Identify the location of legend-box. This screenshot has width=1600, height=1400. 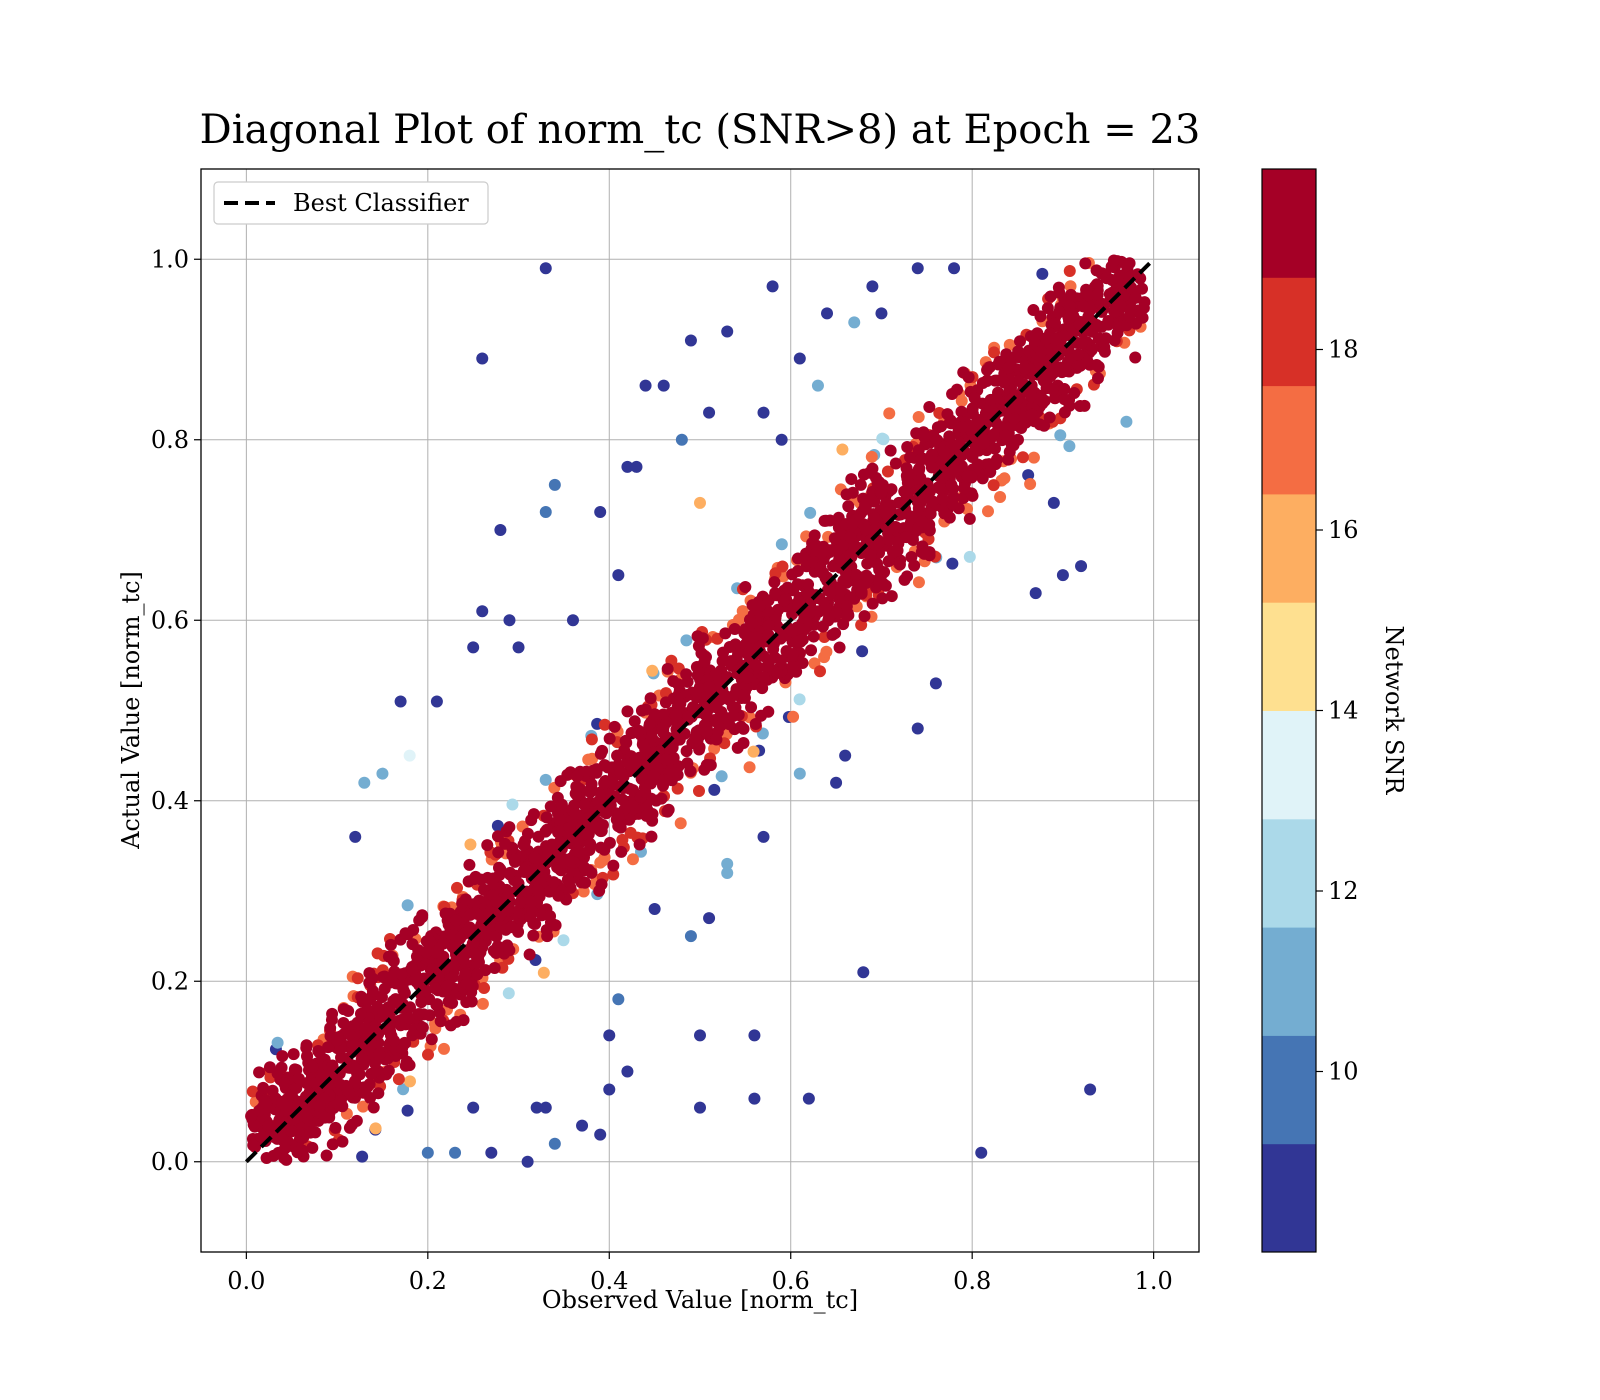
(351, 203).